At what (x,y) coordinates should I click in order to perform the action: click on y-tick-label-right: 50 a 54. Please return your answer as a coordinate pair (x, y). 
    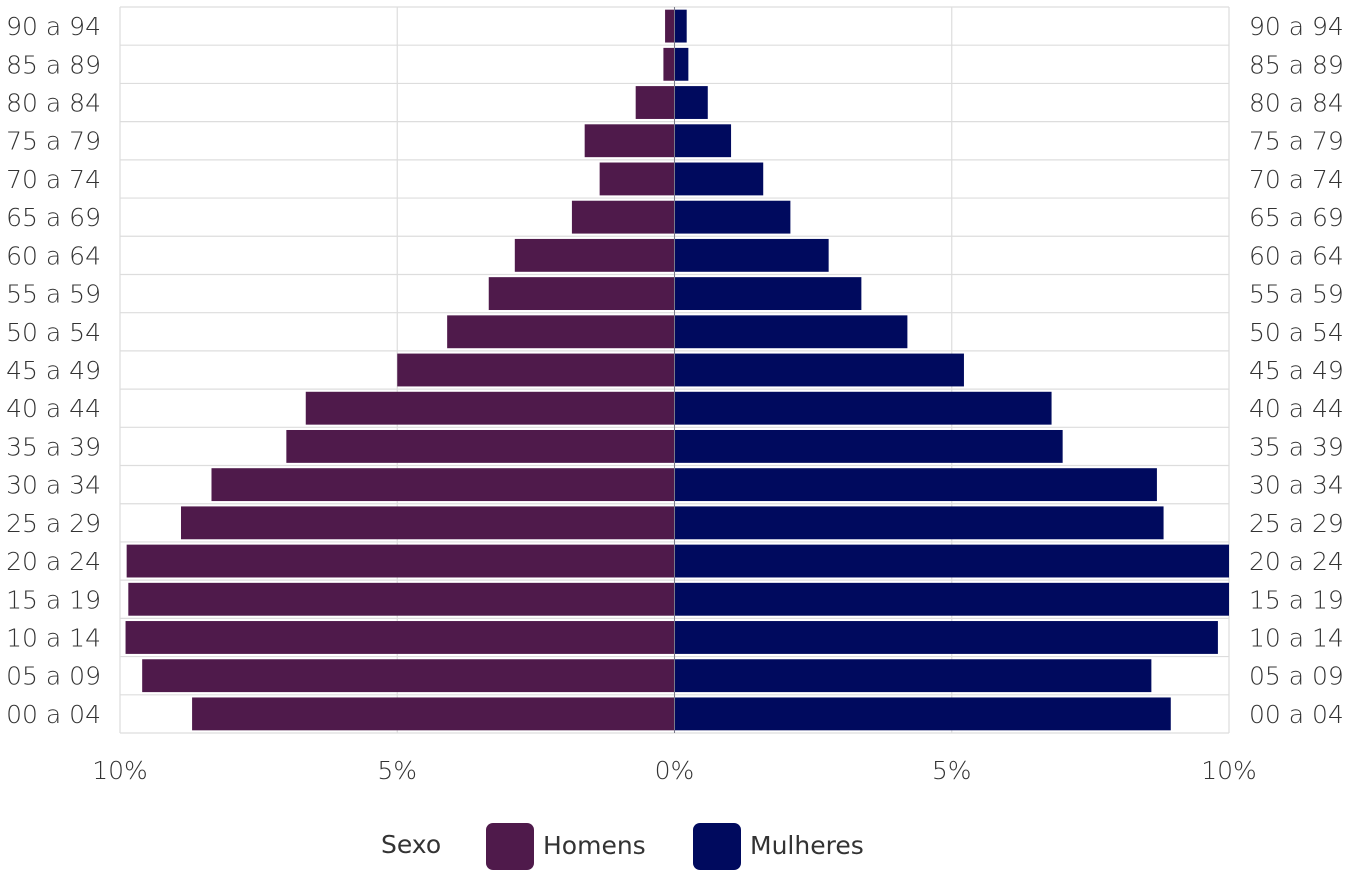
    Looking at the image, I should click on (1296, 332).